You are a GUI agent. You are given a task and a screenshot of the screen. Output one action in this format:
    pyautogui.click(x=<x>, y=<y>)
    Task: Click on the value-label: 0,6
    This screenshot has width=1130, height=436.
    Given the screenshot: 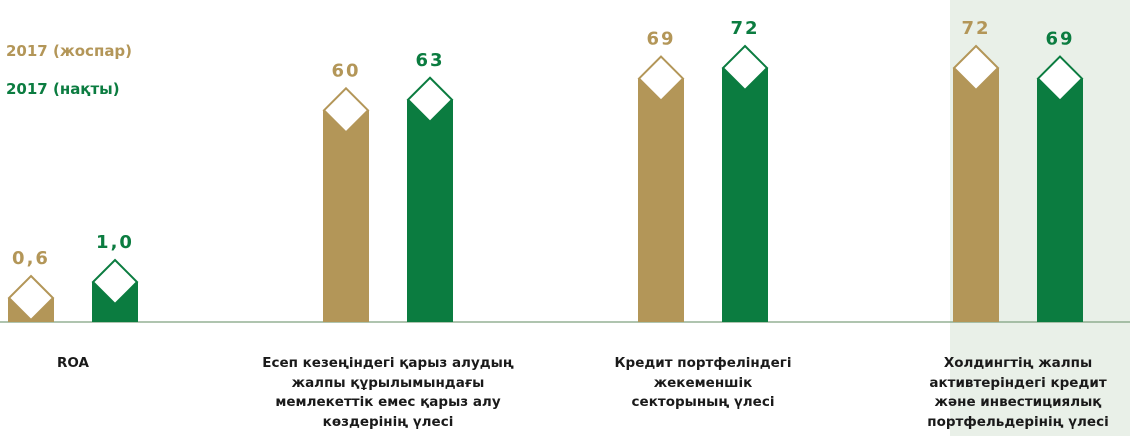 What is the action you would take?
    pyautogui.click(x=31, y=258)
    